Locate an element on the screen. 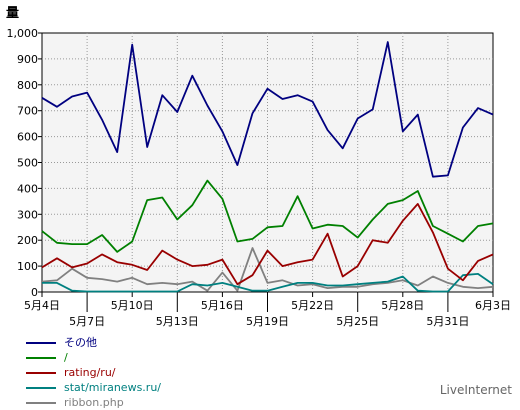  y-tick-label: 900 is located at coordinates (27, 59).